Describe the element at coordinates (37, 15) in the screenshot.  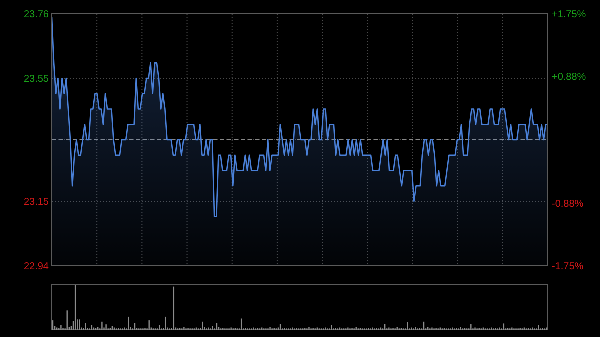
I see `y-tick-label: 23.76` at that location.